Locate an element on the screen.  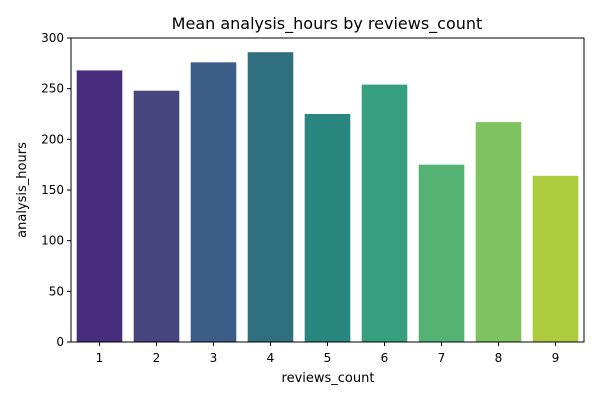
chart-title: Mean analysis_hours by reviews_count is located at coordinates (327, 24).